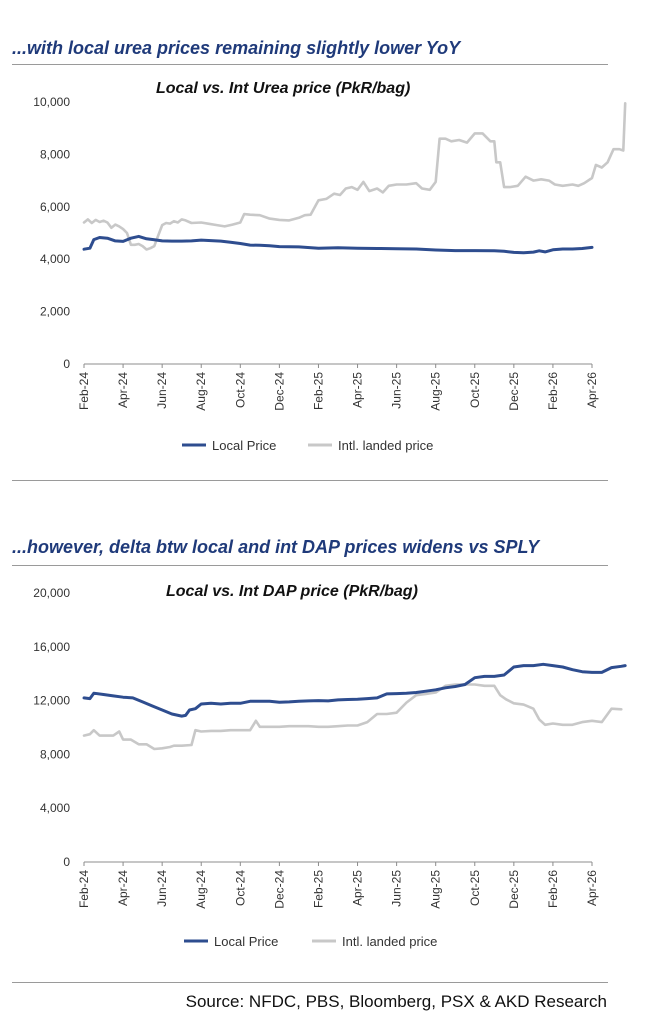  What do you see at coordinates (51, 701) in the screenshot?
I see `dap-y-tick-label: 12,000` at bounding box center [51, 701].